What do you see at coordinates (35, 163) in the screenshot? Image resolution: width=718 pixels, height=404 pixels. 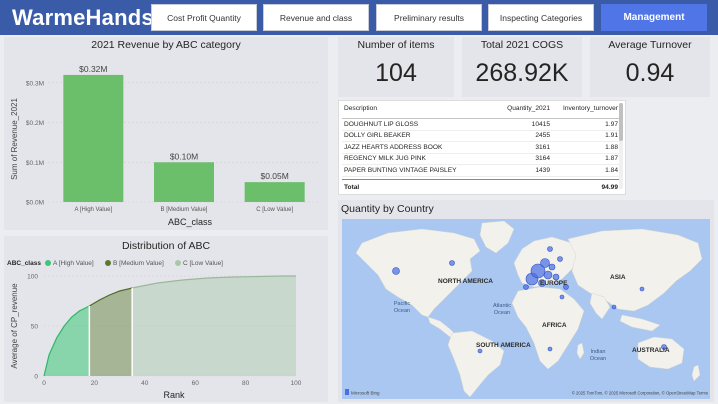 I see `y-tick-label: $0.1M` at bounding box center [35, 163].